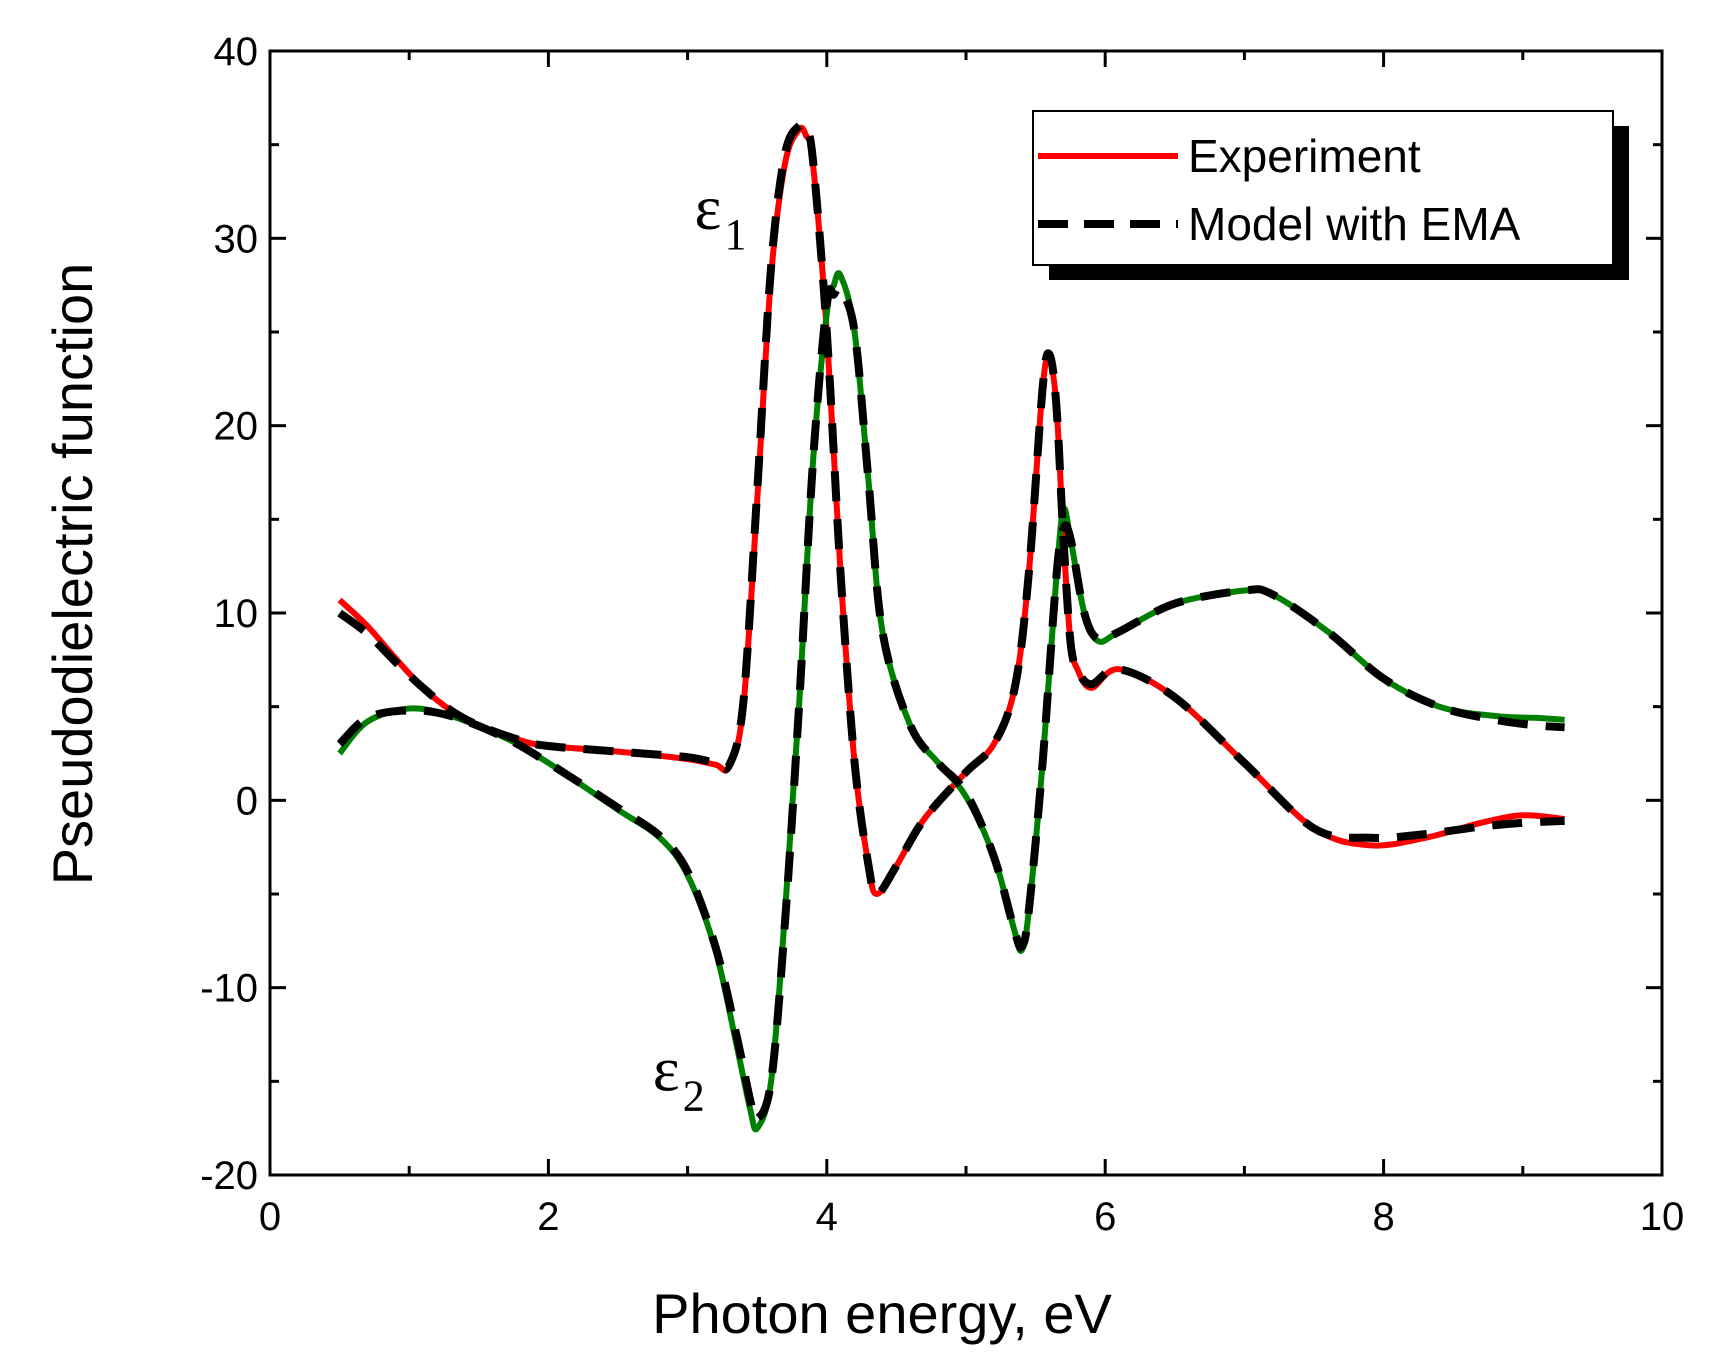  I want to click on annotation-epsilon-1-symbol: ε, so click(708, 207).